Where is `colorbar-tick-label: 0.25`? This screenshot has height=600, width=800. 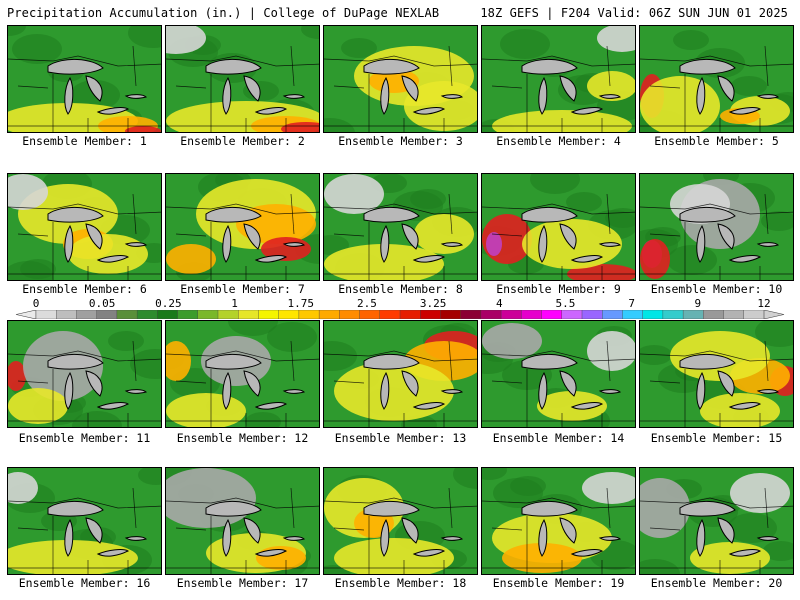
colorbar-tick-label: 0.25 is located at coordinates (168, 303).